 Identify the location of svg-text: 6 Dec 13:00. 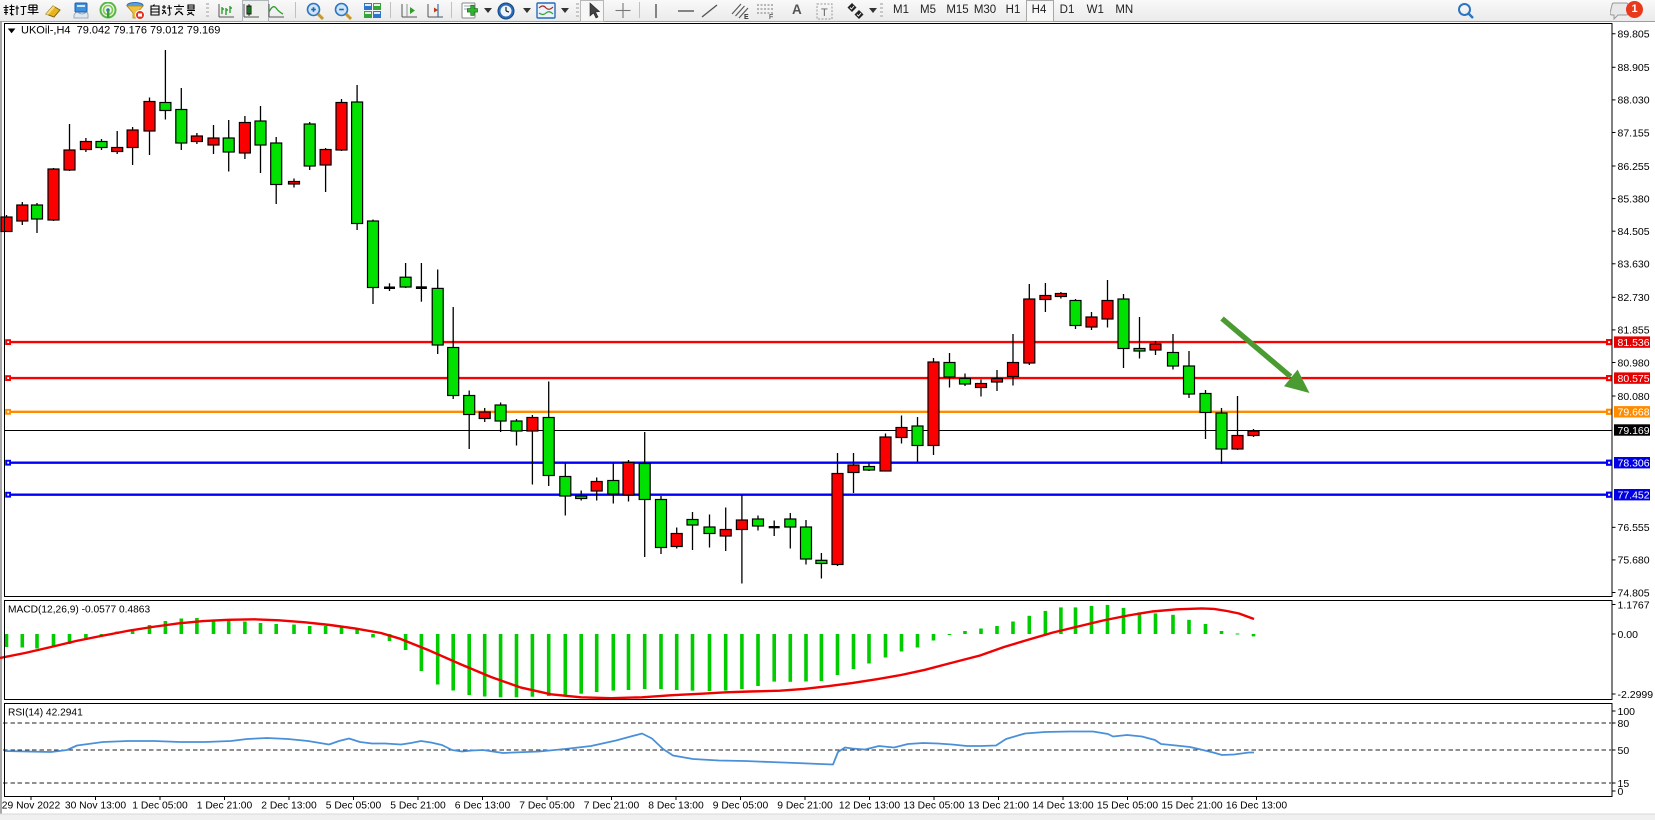
(483, 806).